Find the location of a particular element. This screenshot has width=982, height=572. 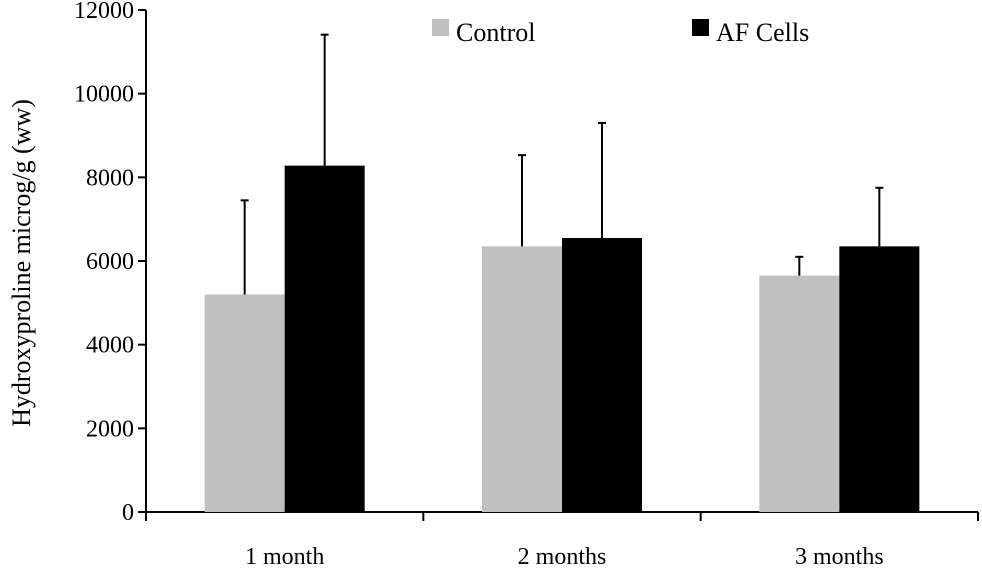

y-tick-label: 0 is located at coordinates (128, 513).